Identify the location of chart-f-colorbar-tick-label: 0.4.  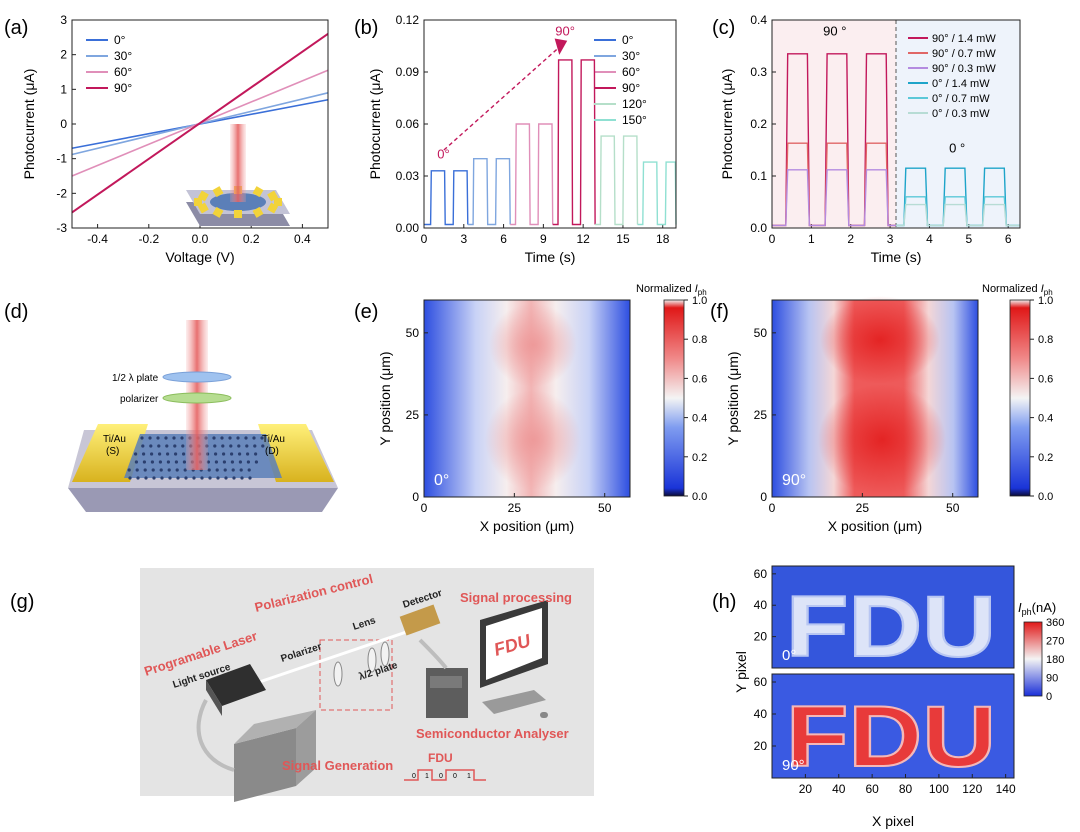
(1045, 419).